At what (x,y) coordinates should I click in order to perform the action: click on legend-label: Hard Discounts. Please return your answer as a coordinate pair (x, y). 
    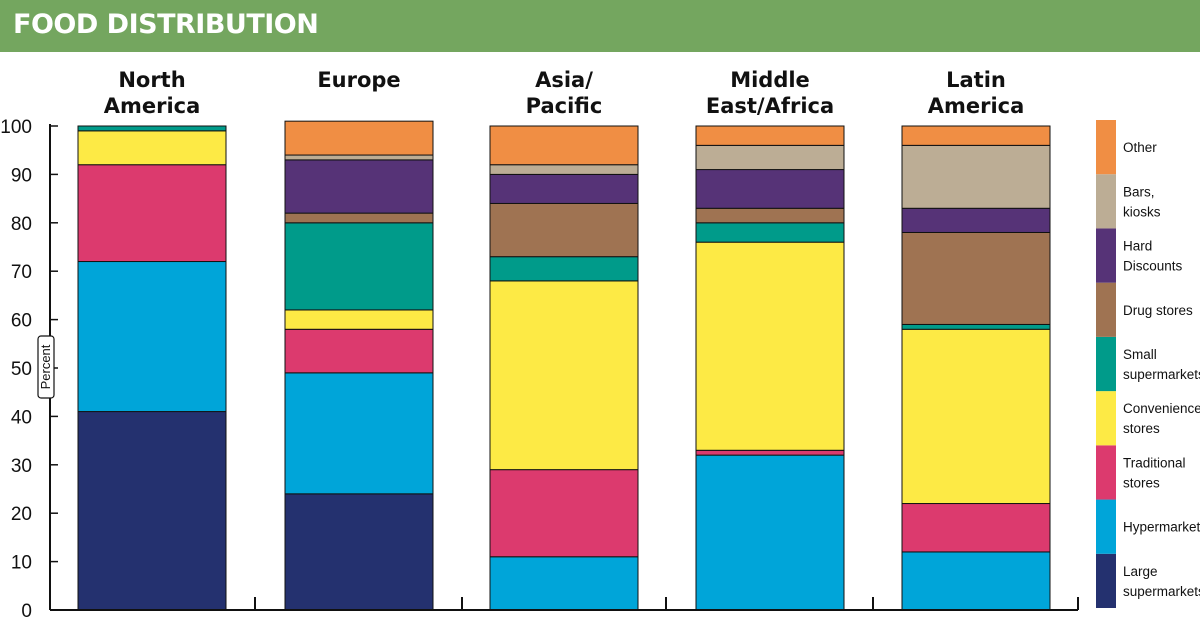
    Looking at the image, I should click on (1153, 256).